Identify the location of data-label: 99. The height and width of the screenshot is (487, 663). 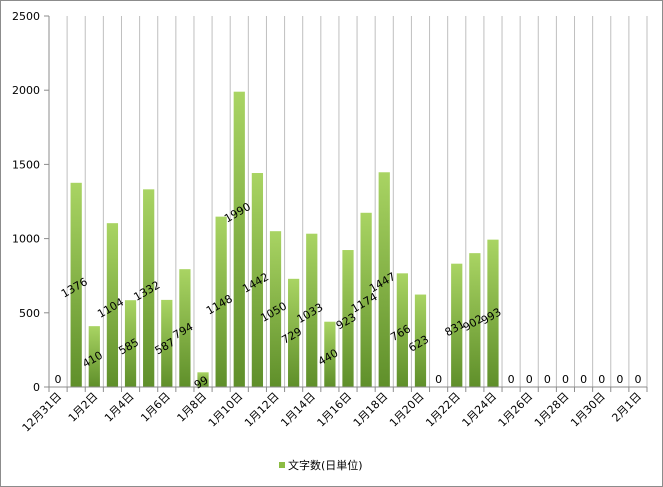
(201, 382).